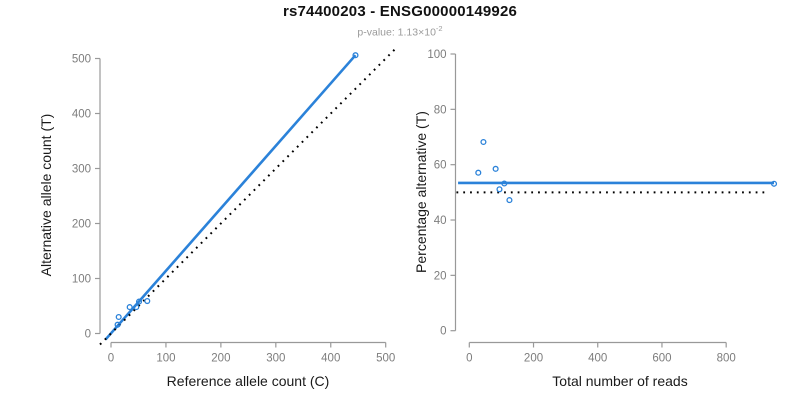 The width and height of the screenshot is (800, 400). What do you see at coordinates (726, 359) in the screenshot?
I see `x-tick-label: 800` at bounding box center [726, 359].